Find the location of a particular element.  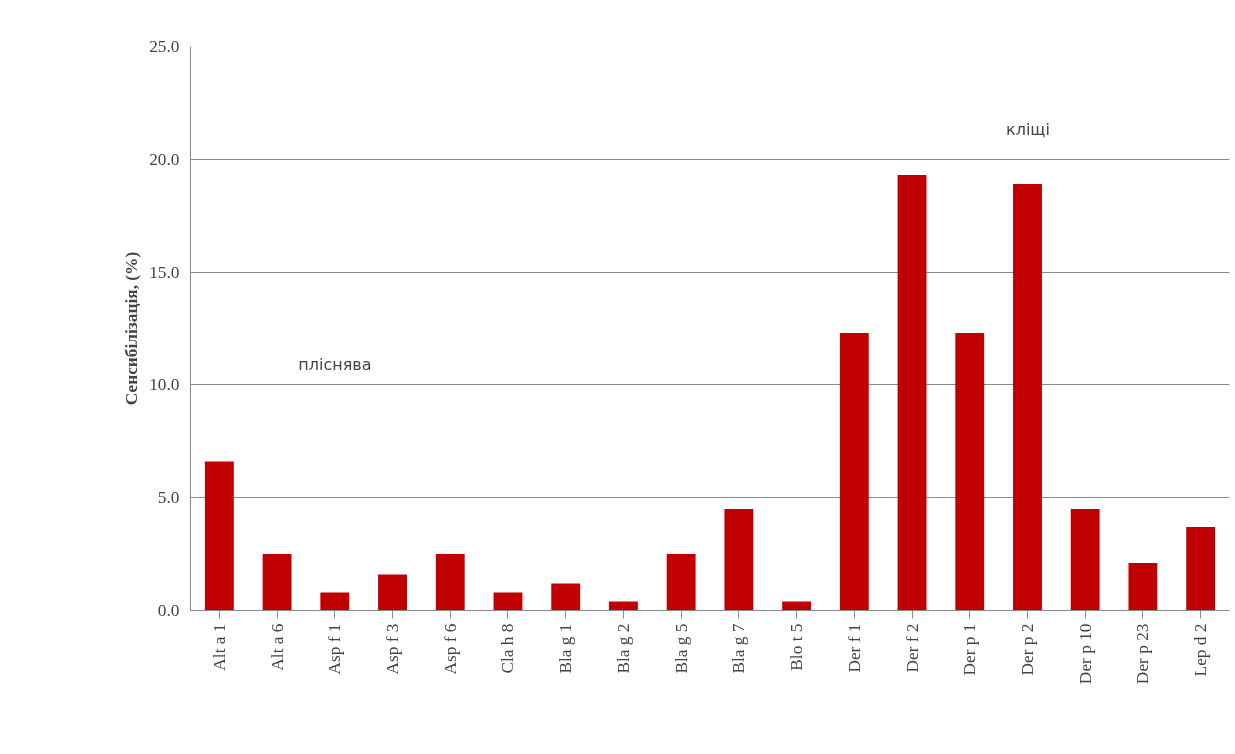

annotation: кліщі is located at coordinates (1028, 130).